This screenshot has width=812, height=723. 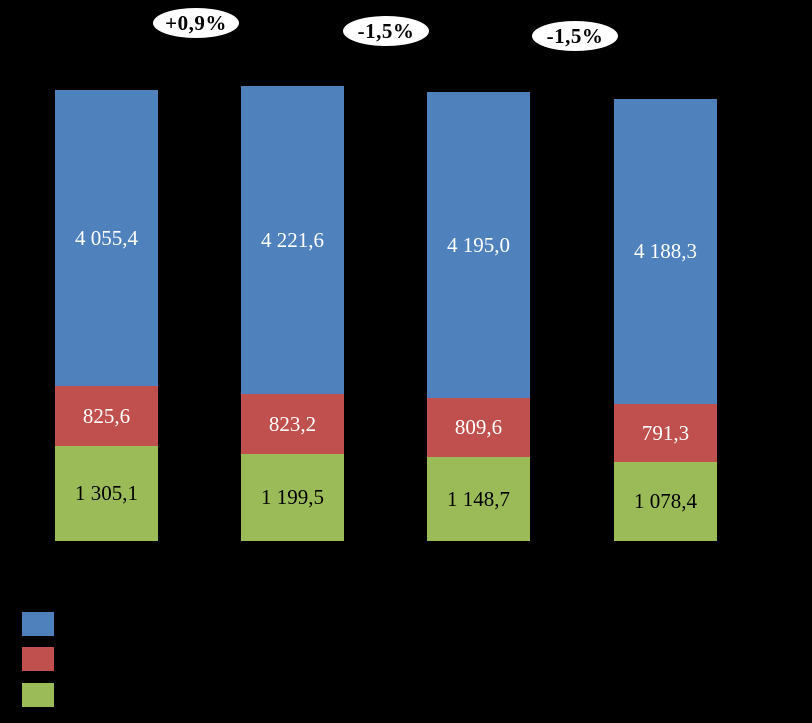 I want to click on bar-segment-middle-segment-red: 825,6, so click(x=106, y=416).